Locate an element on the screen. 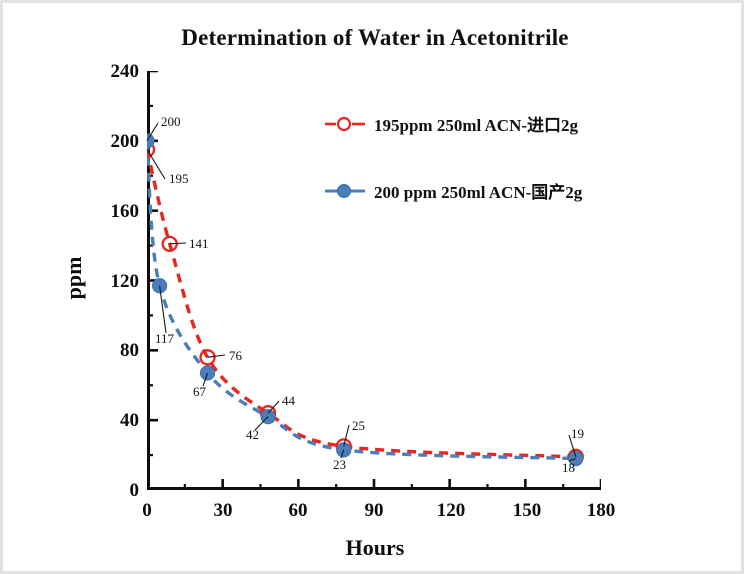 Image resolution: width=744 pixels, height=574 pixels. point-label-blue-117: 117 is located at coordinates (165, 338).